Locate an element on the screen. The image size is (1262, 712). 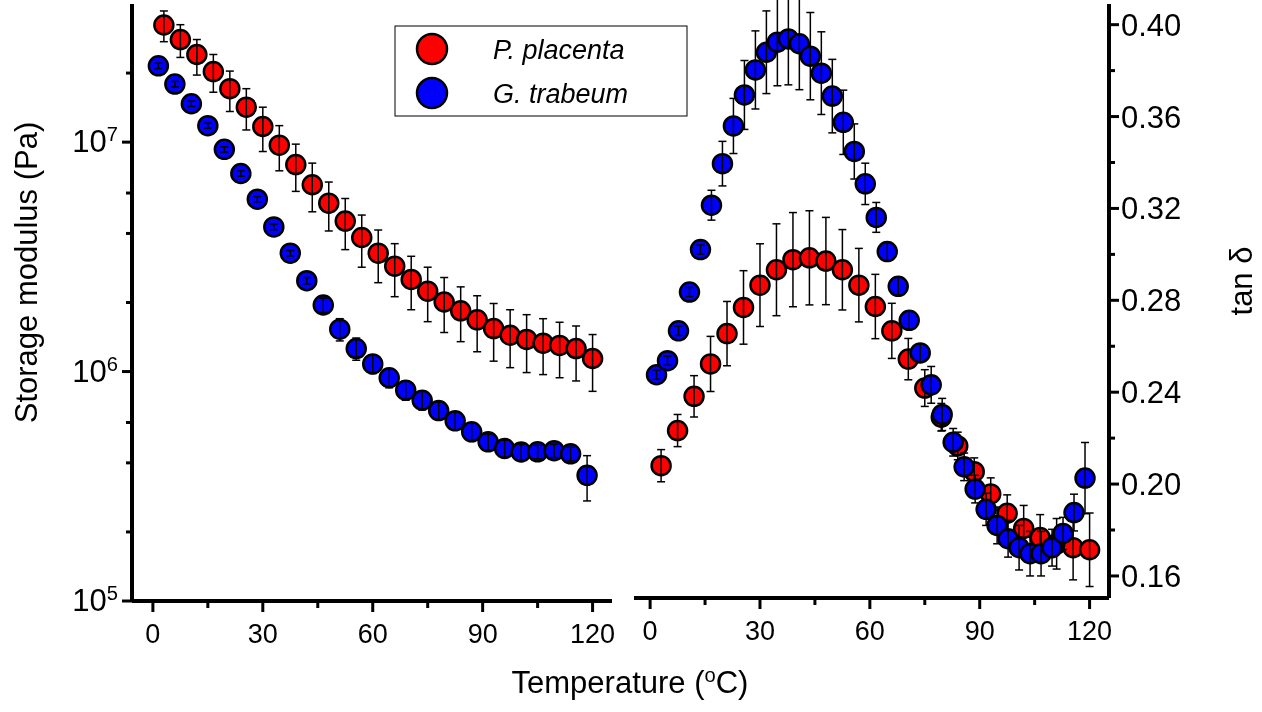
y-tick-label: 10$^{7}$ is located at coordinates (95, 141).